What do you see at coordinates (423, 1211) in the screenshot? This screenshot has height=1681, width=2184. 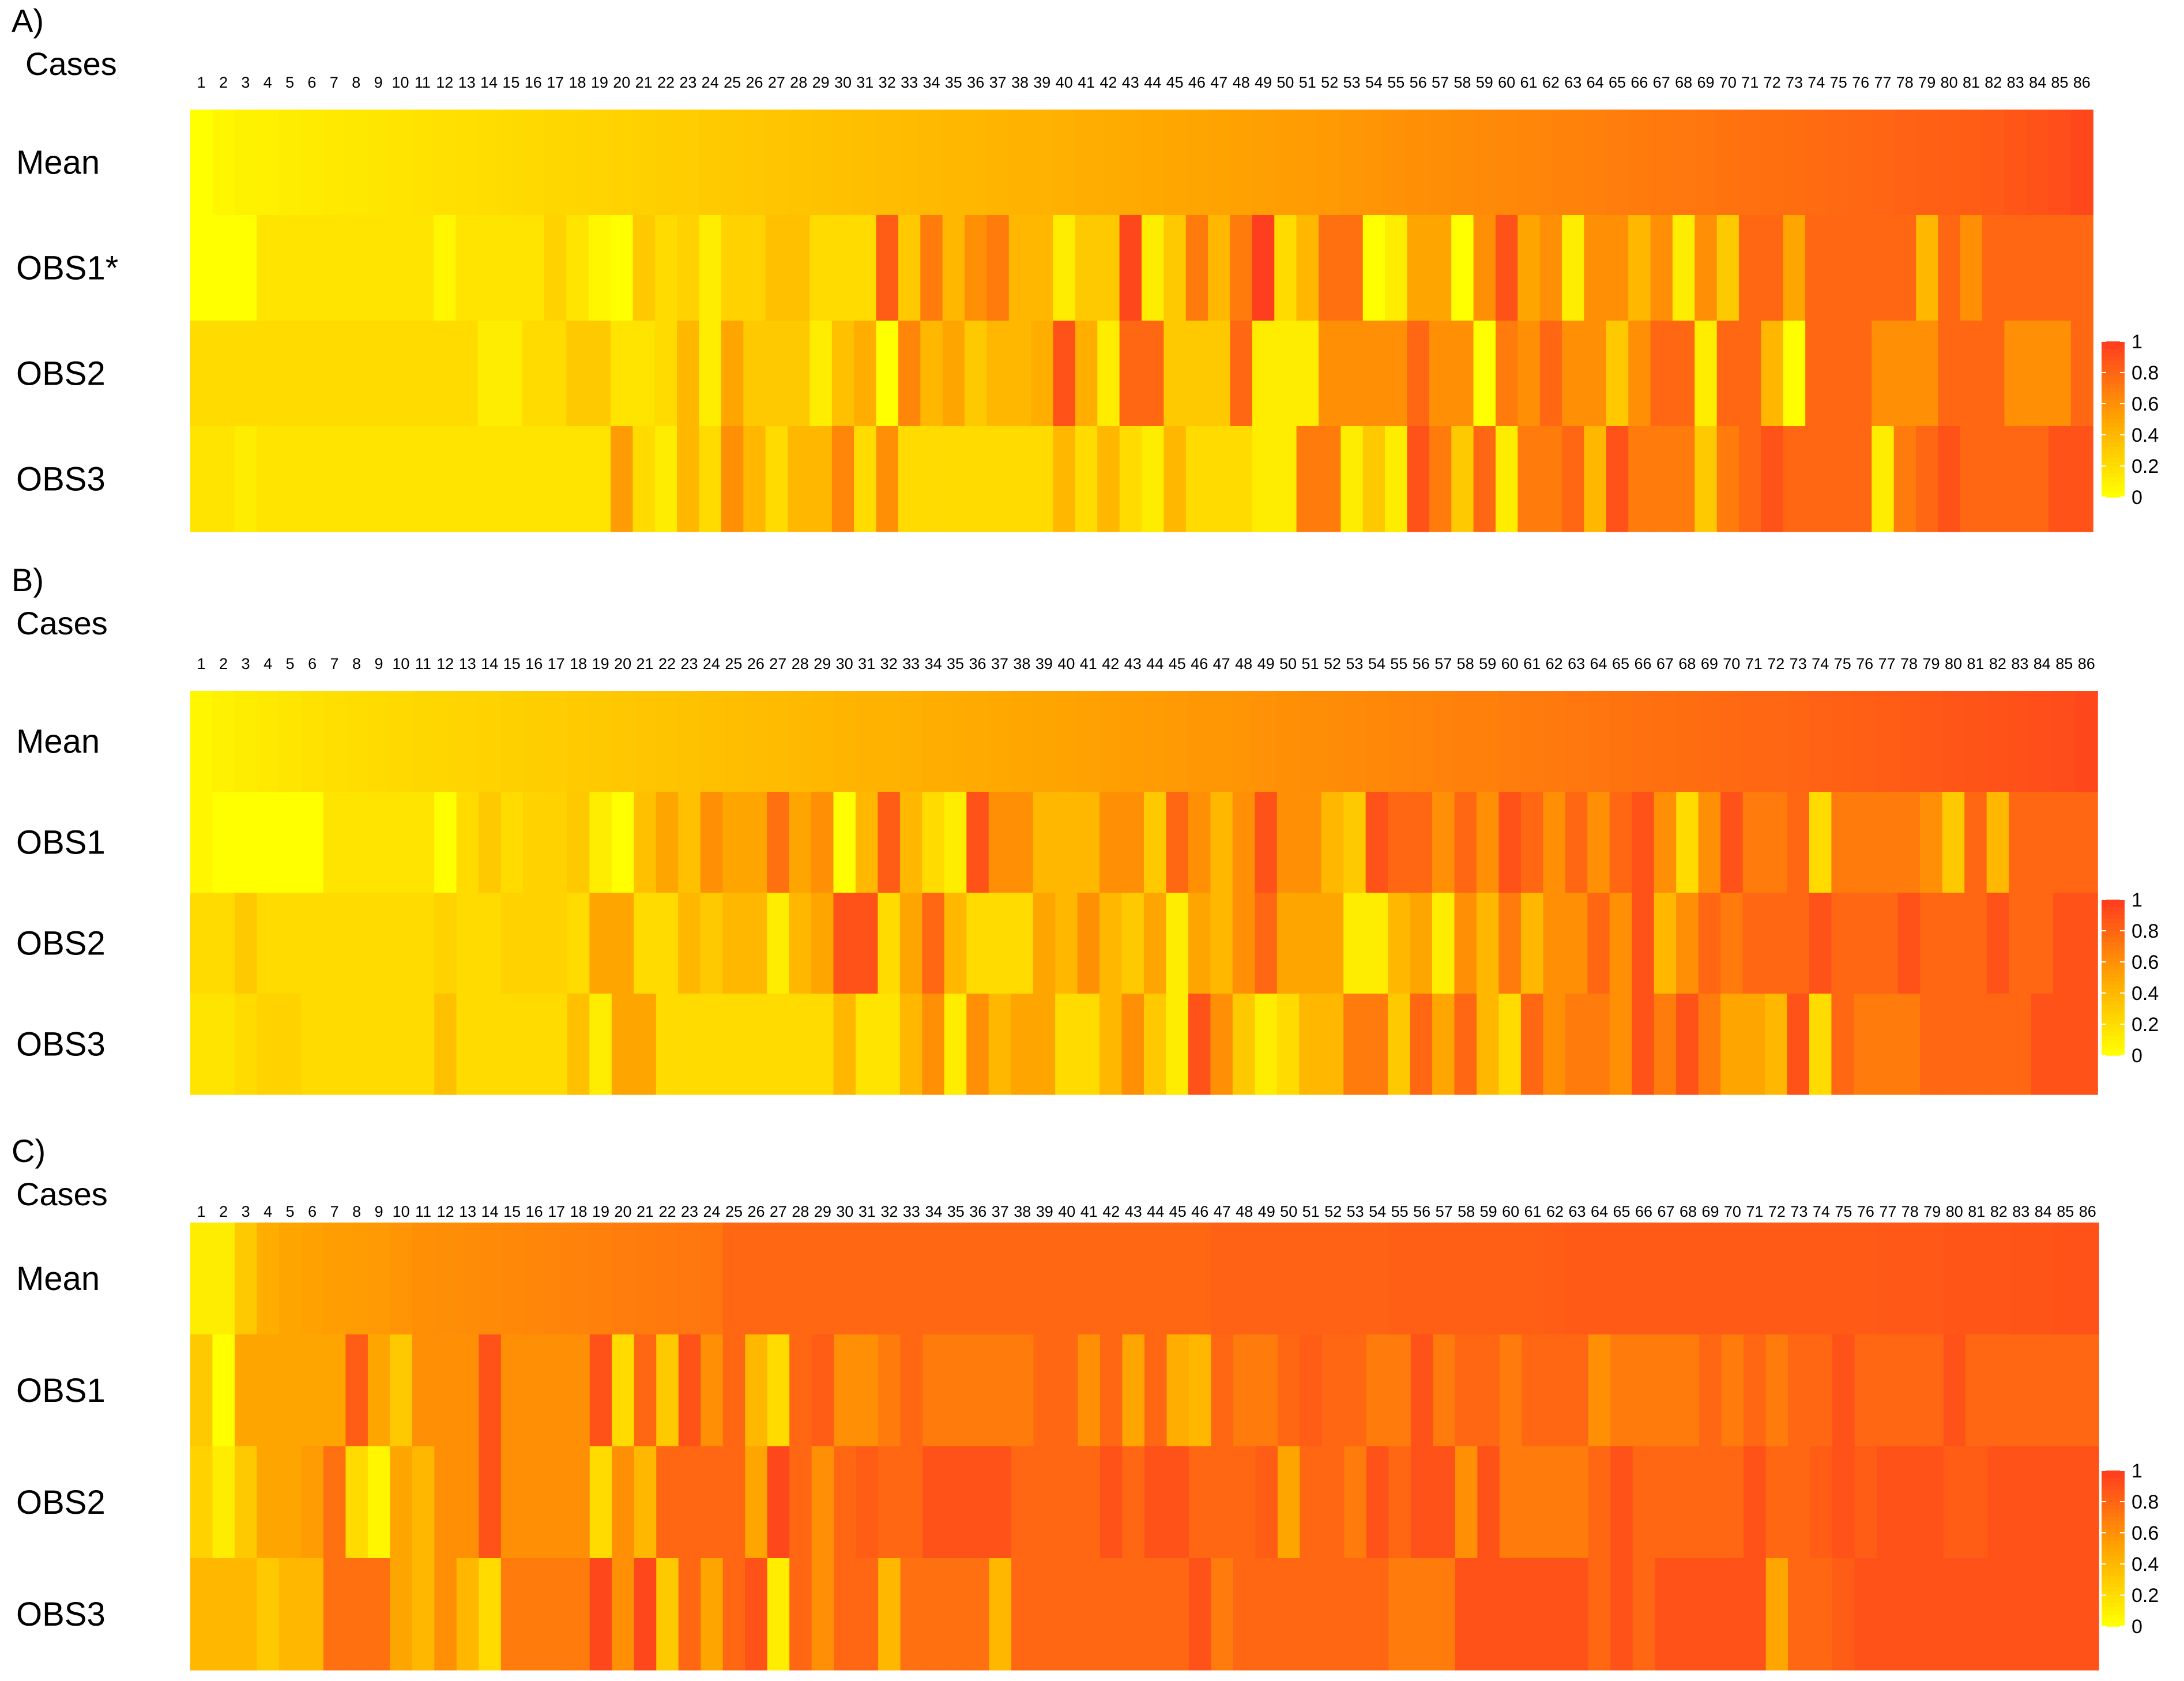 I see `x-tick-label: 11` at bounding box center [423, 1211].